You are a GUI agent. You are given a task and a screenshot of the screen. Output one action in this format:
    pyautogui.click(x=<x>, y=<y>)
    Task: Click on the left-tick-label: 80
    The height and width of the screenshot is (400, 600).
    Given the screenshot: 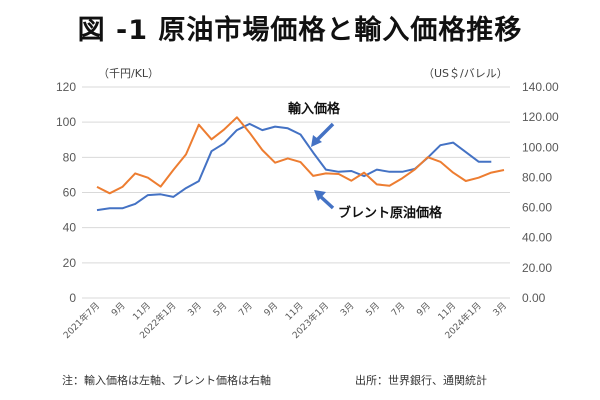 What is the action you would take?
    pyautogui.click(x=70, y=157)
    